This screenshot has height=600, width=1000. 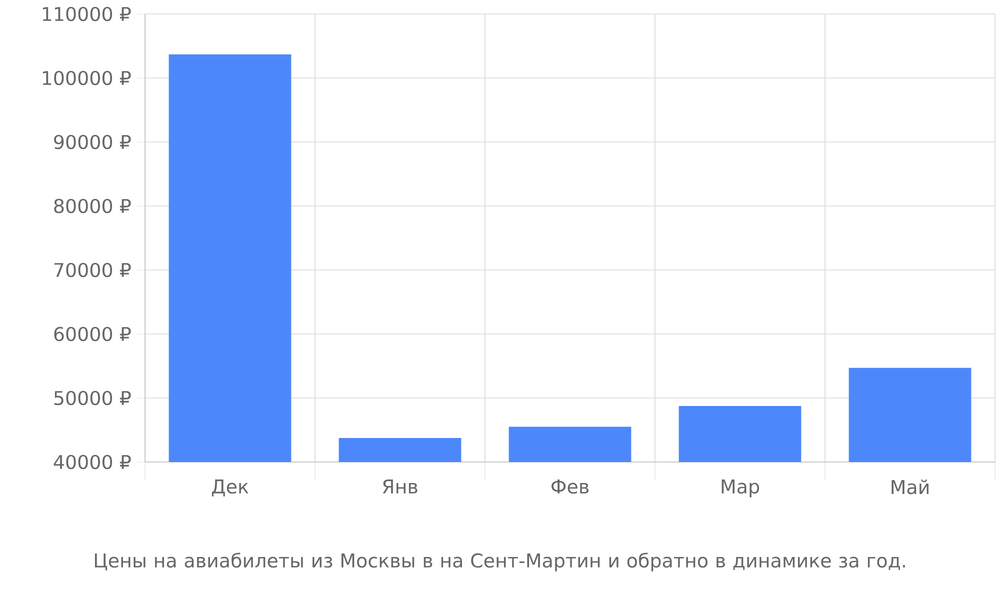 What do you see at coordinates (92, 270) in the screenshot?
I see `y-tick-label: 70000 ₽` at bounding box center [92, 270].